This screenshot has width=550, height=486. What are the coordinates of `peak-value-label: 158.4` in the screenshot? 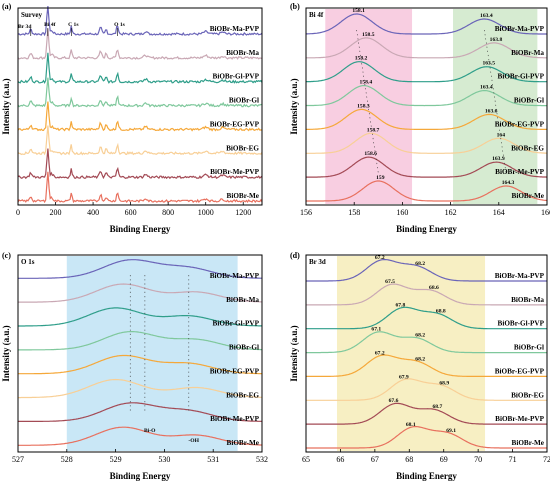 It's located at (366, 83).